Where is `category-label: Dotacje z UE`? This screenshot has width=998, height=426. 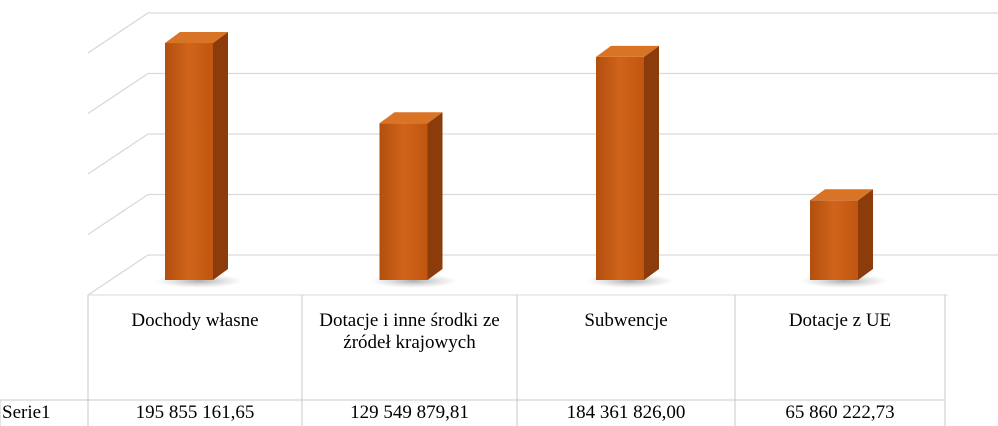
category-label: Dotacje z UE is located at coordinates (840, 320).